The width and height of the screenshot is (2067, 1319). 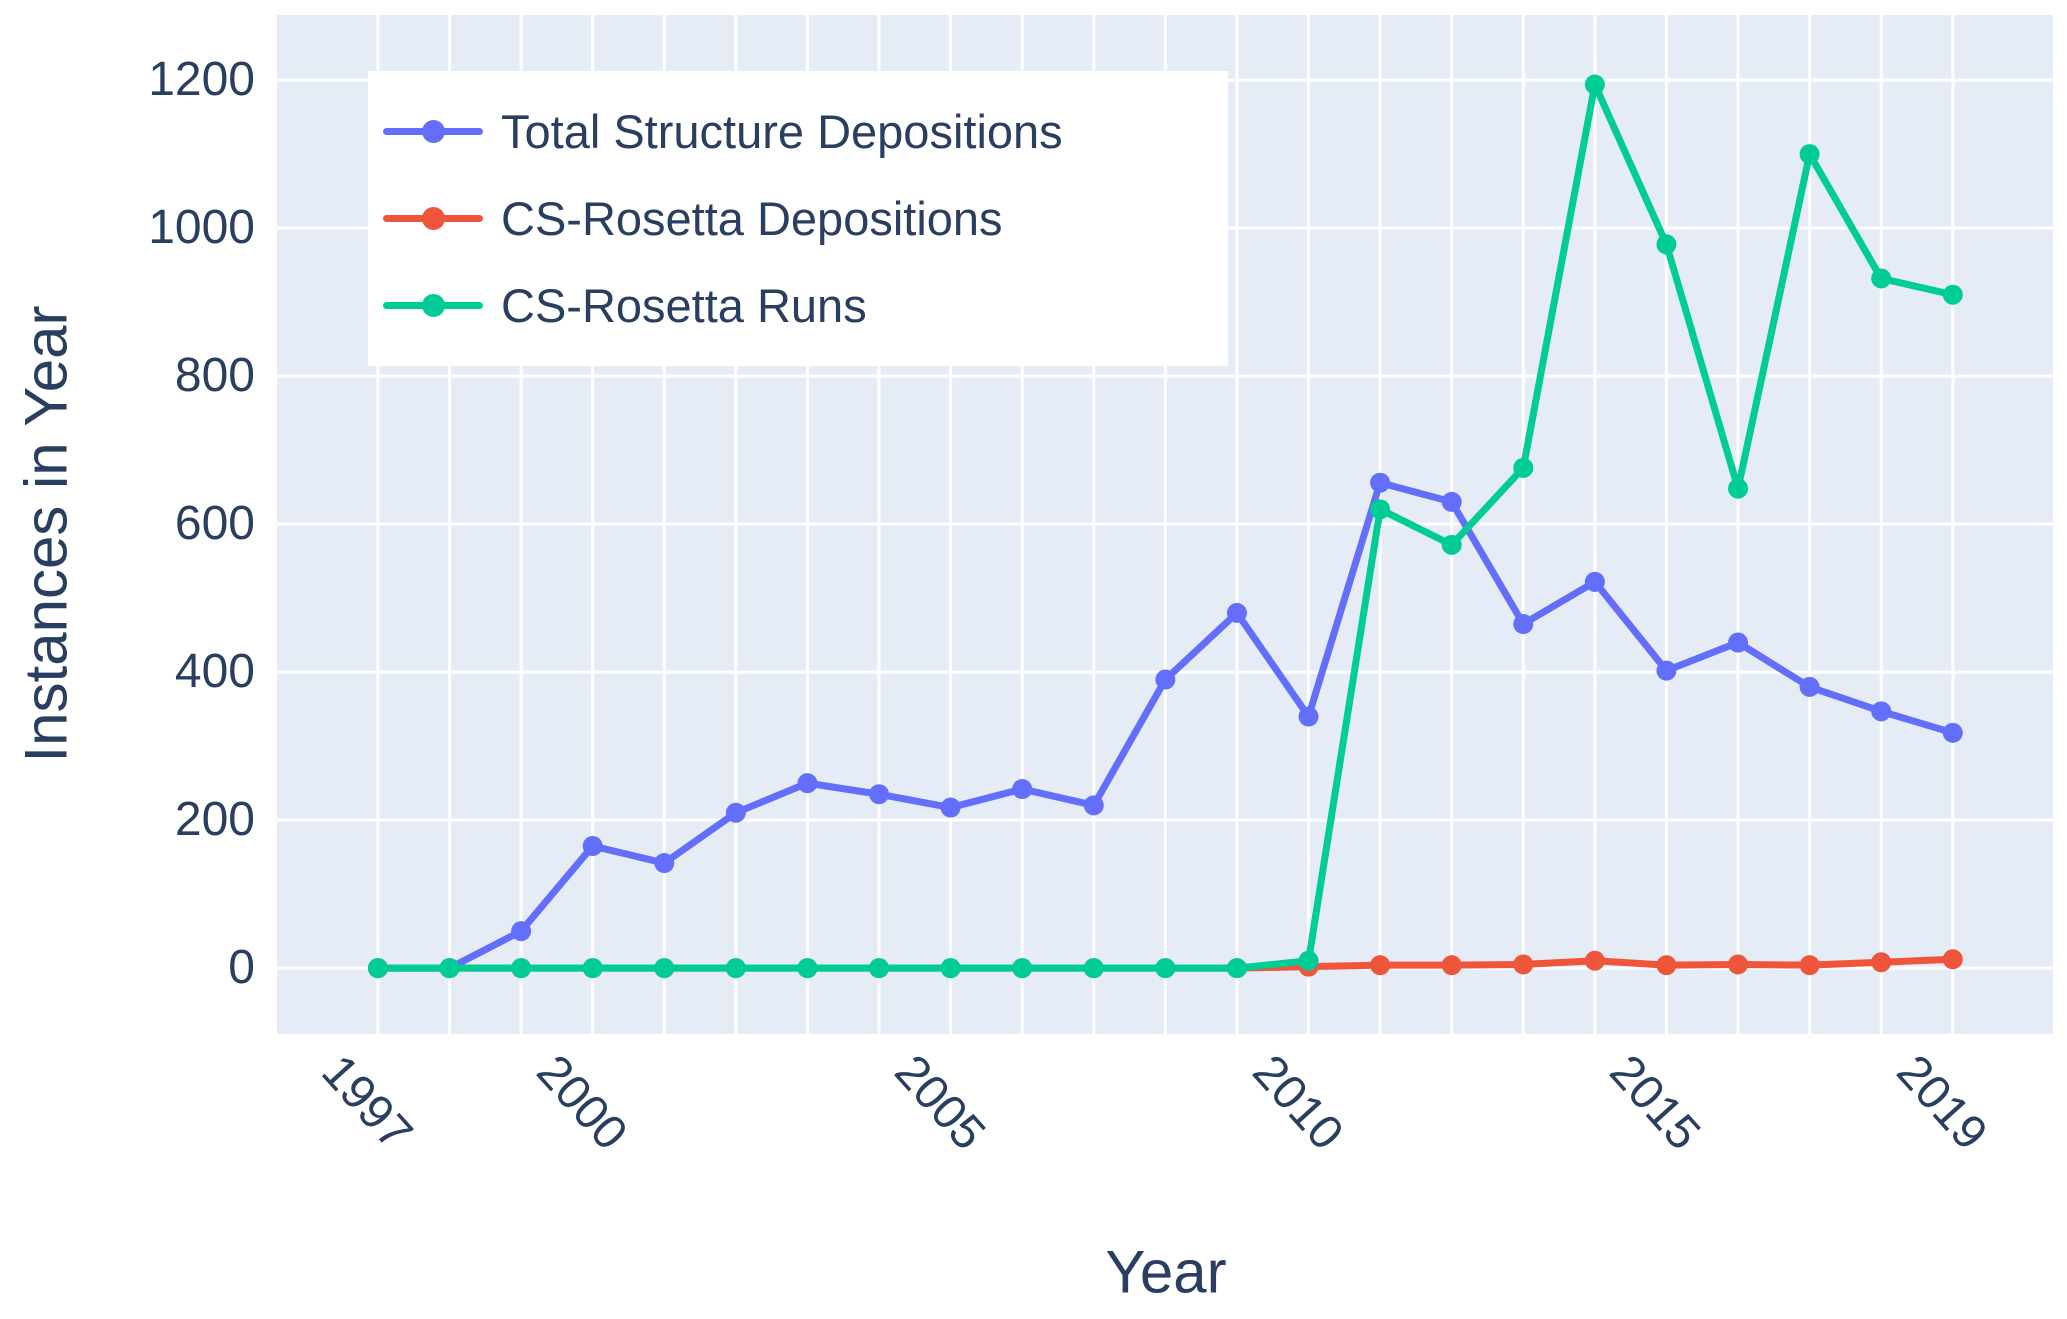 What do you see at coordinates (1166, 1272) in the screenshot?
I see `x-axis-title: Year` at bounding box center [1166, 1272].